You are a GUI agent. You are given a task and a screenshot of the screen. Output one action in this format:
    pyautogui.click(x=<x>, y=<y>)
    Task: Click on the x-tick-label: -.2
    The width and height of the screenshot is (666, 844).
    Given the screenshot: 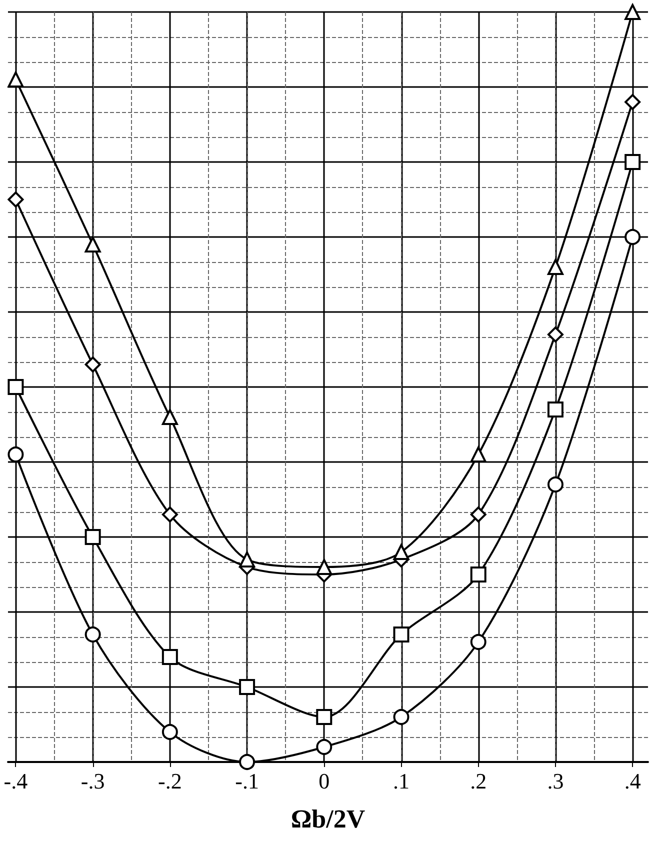 What is the action you would take?
    pyautogui.click(x=170, y=781)
    